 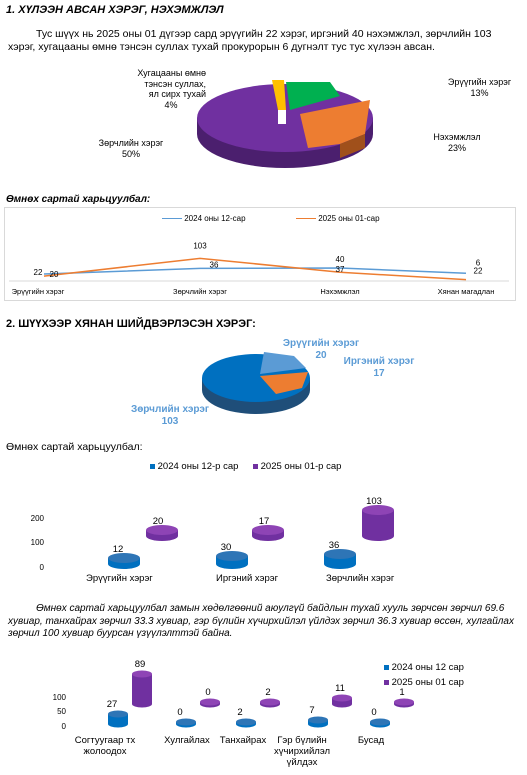 What do you see at coordinates (119, 578) in the screenshot?
I see `bar-category-label: Эрүүгийн хэрэг` at bounding box center [119, 578].